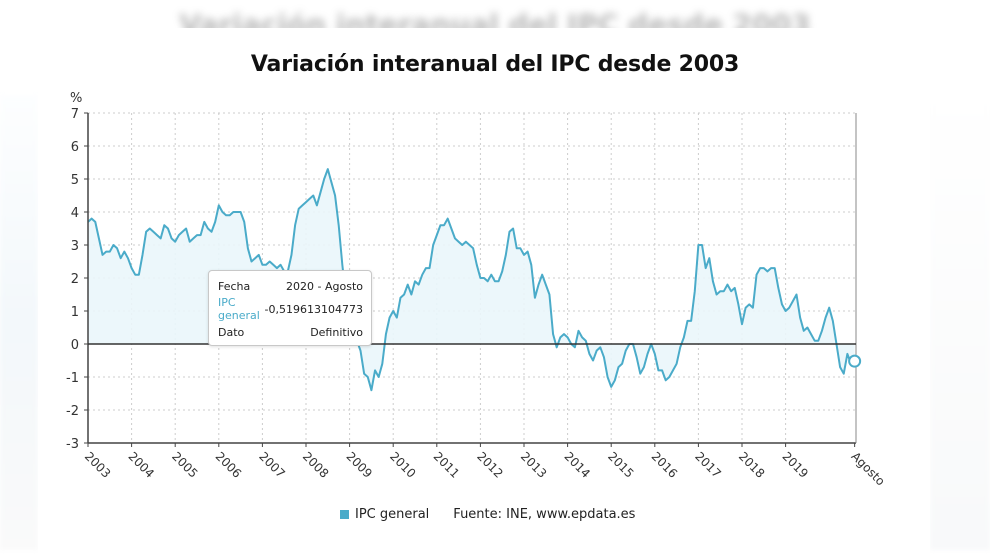  Describe the element at coordinates (344, 514) in the screenshot. I see `legend-swatch-ipc-general` at that location.